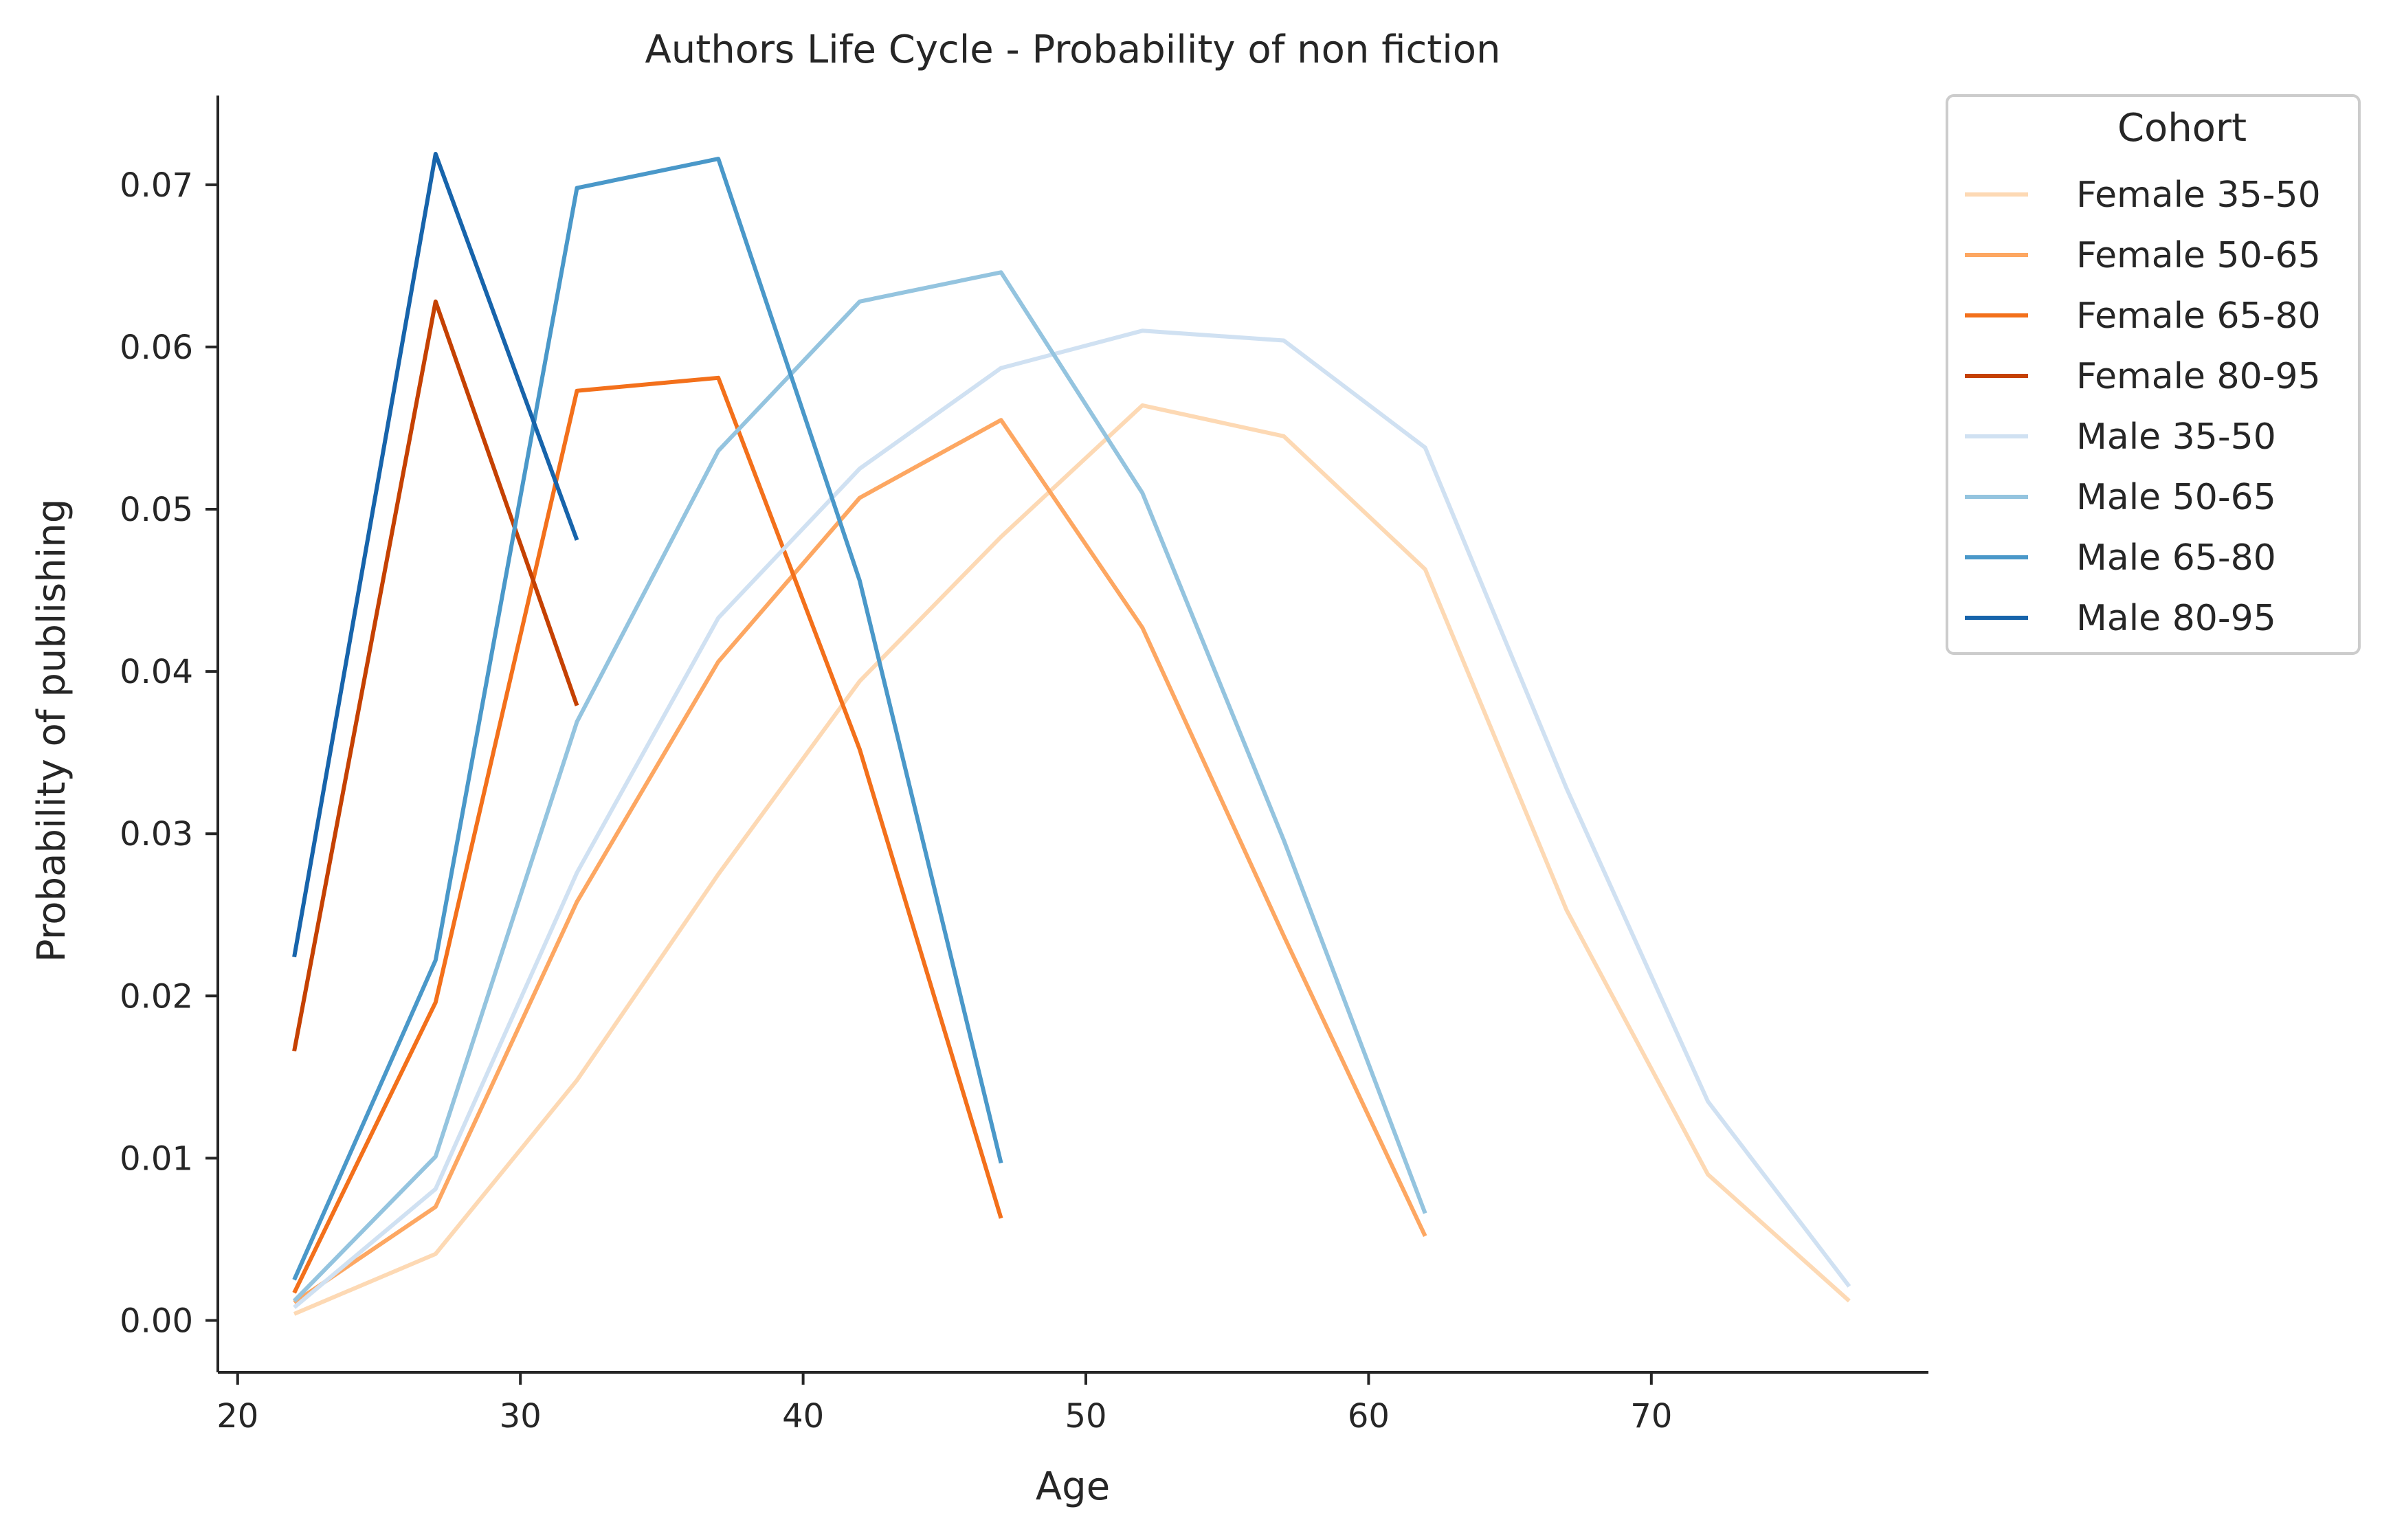 The height and width of the screenshot is (1540, 2382). Describe the element at coordinates (803, 1416) in the screenshot. I see `x-tick-label: 40` at that location.